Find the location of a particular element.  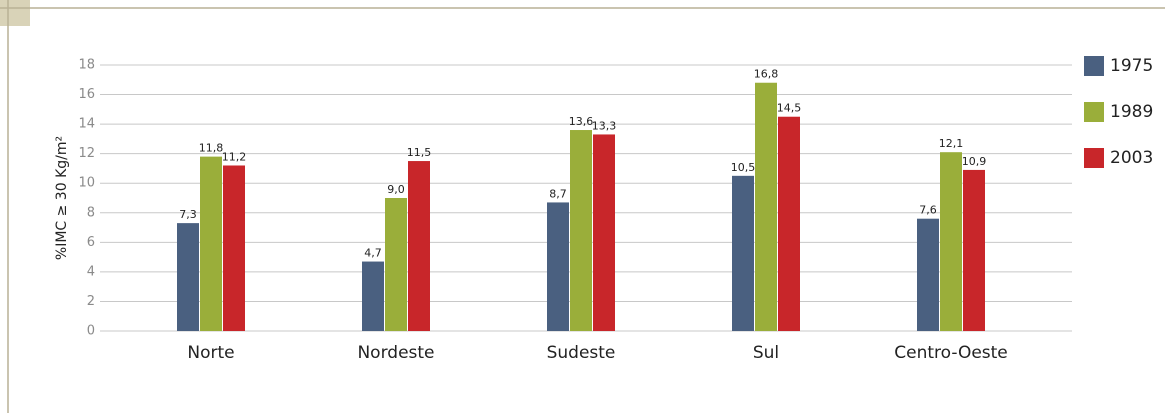

x-tick-label: Centro-Oeste is located at coordinates (951, 353).